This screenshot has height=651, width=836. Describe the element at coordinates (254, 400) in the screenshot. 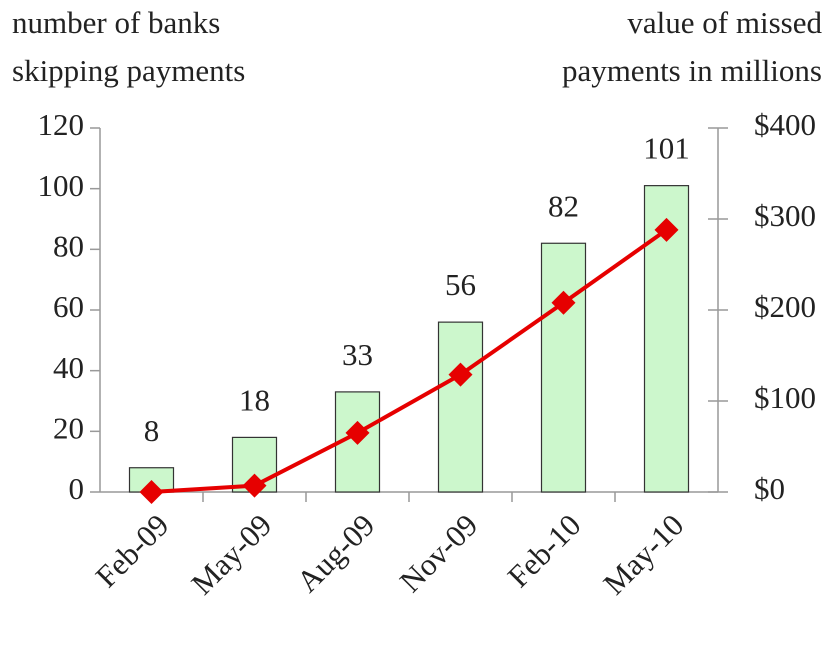

I see `data-label: 18` at that location.